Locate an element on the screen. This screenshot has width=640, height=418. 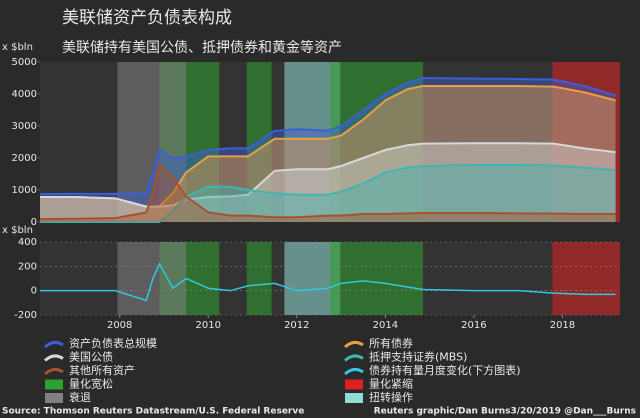
chart-title: 美联储资产负债表构成 is located at coordinates (147, 18).